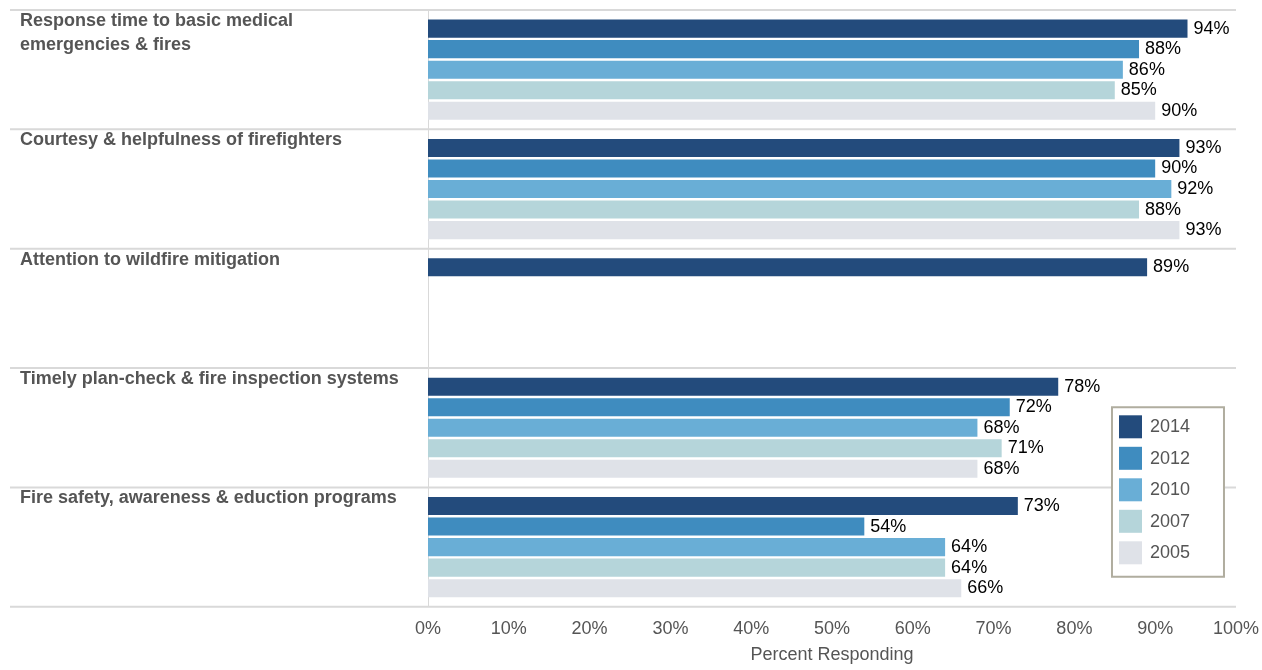 The width and height of the screenshot is (1262, 670). Describe the element at coordinates (589, 627) in the screenshot. I see `x-tick-label: 20%` at that location.